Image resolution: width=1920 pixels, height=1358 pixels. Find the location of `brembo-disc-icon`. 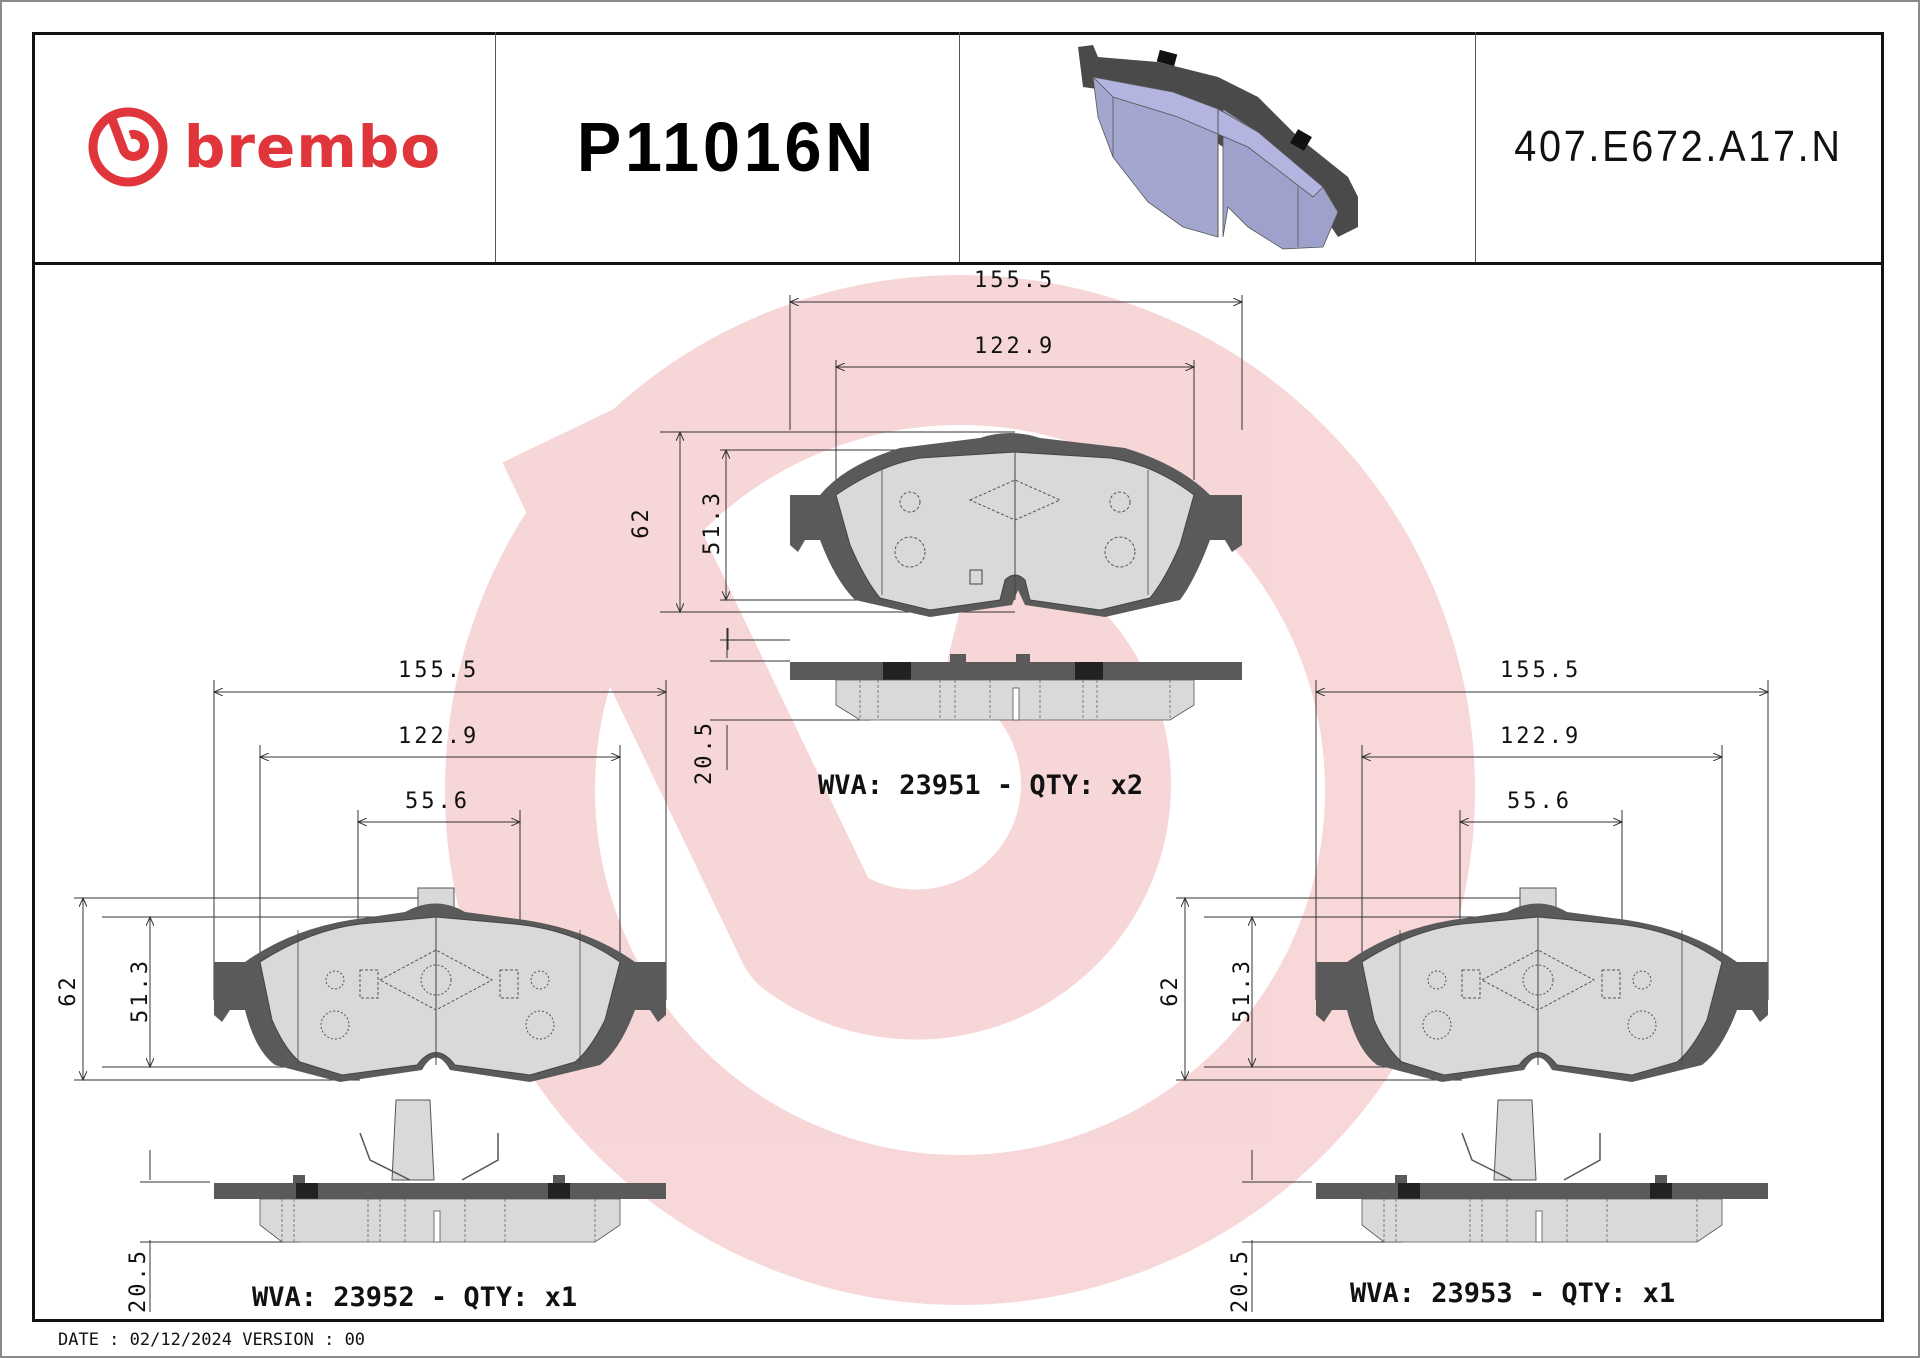

brembo-disc-icon is located at coordinates (128, 147).